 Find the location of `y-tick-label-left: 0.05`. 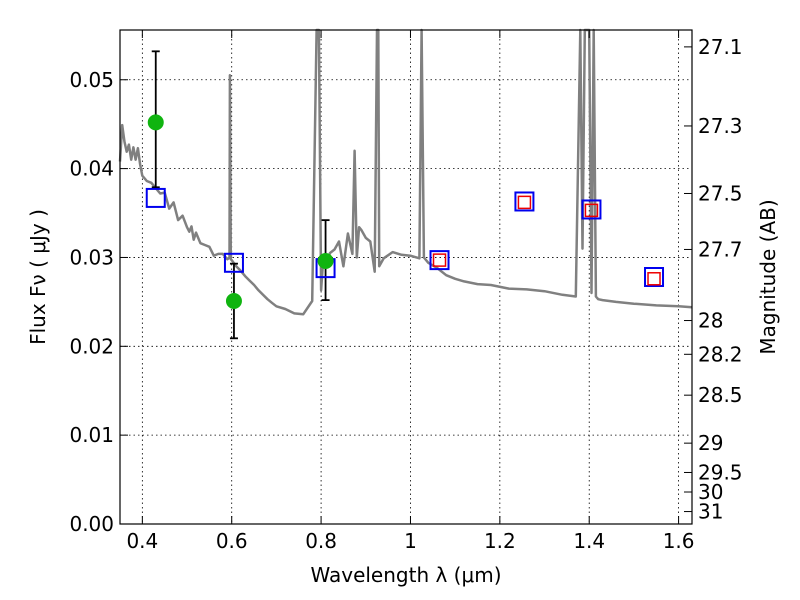

y-tick-label-left: 0.05 is located at coordinates (91, 80).